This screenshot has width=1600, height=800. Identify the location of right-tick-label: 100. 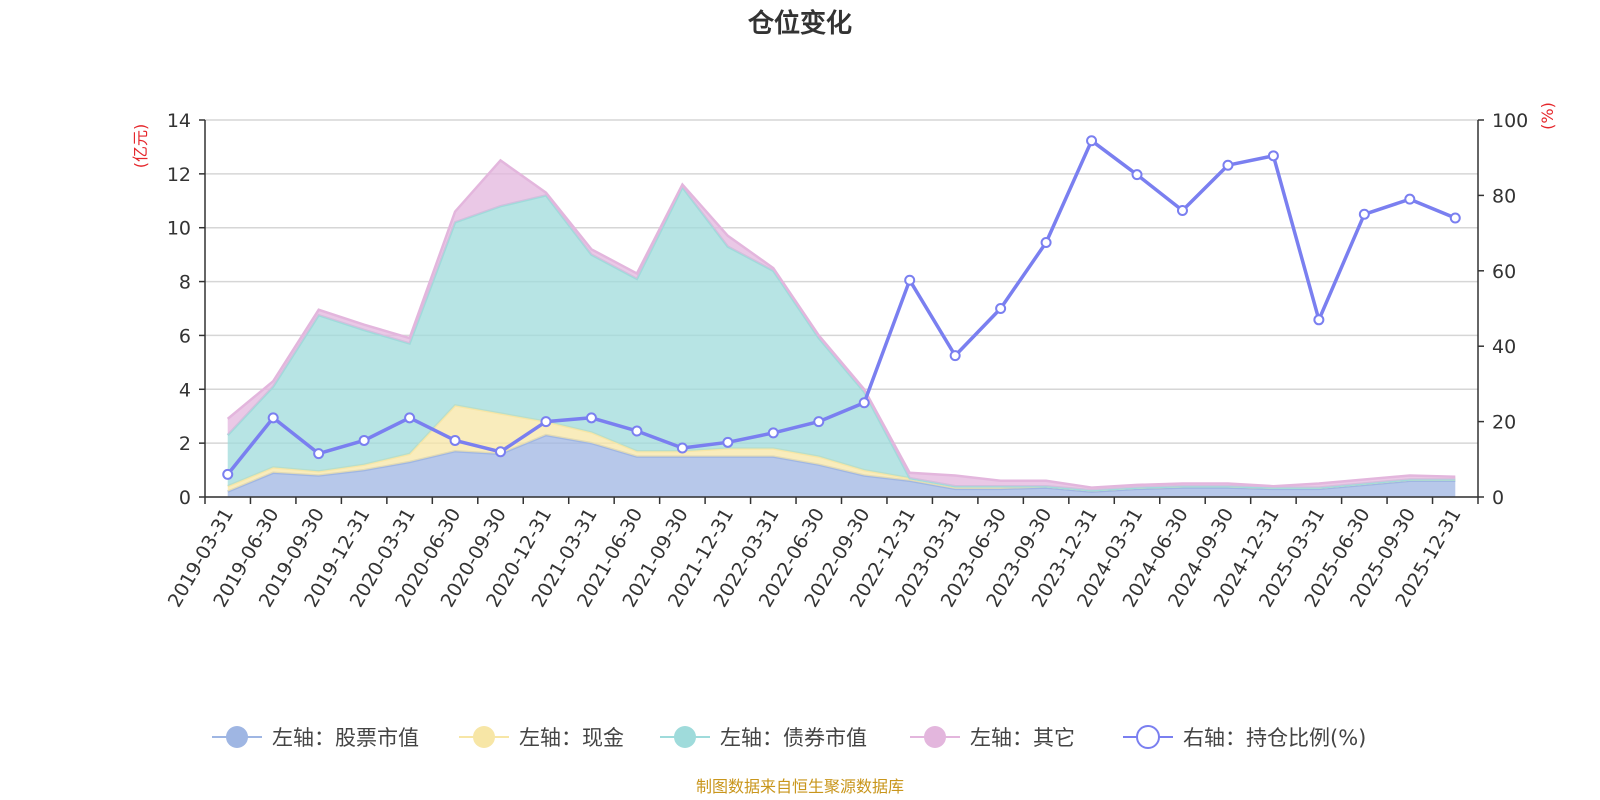
(1510, 121).